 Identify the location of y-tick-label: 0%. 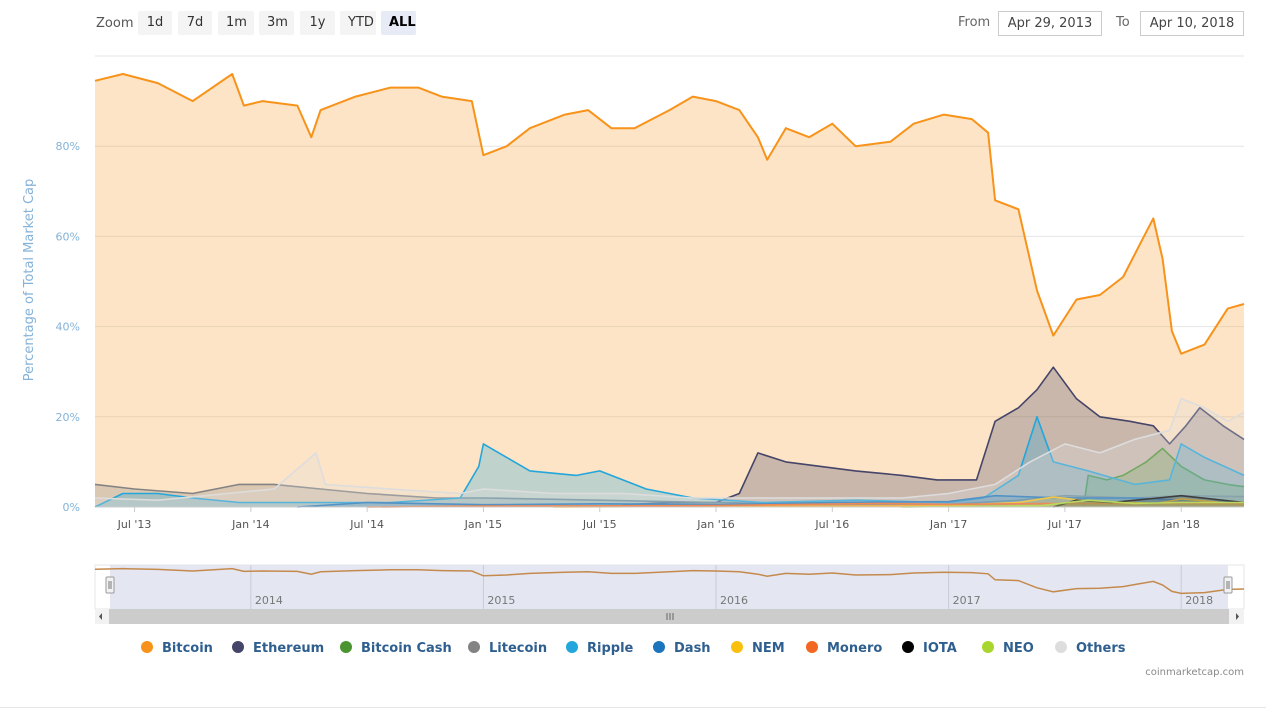
(71, 507).